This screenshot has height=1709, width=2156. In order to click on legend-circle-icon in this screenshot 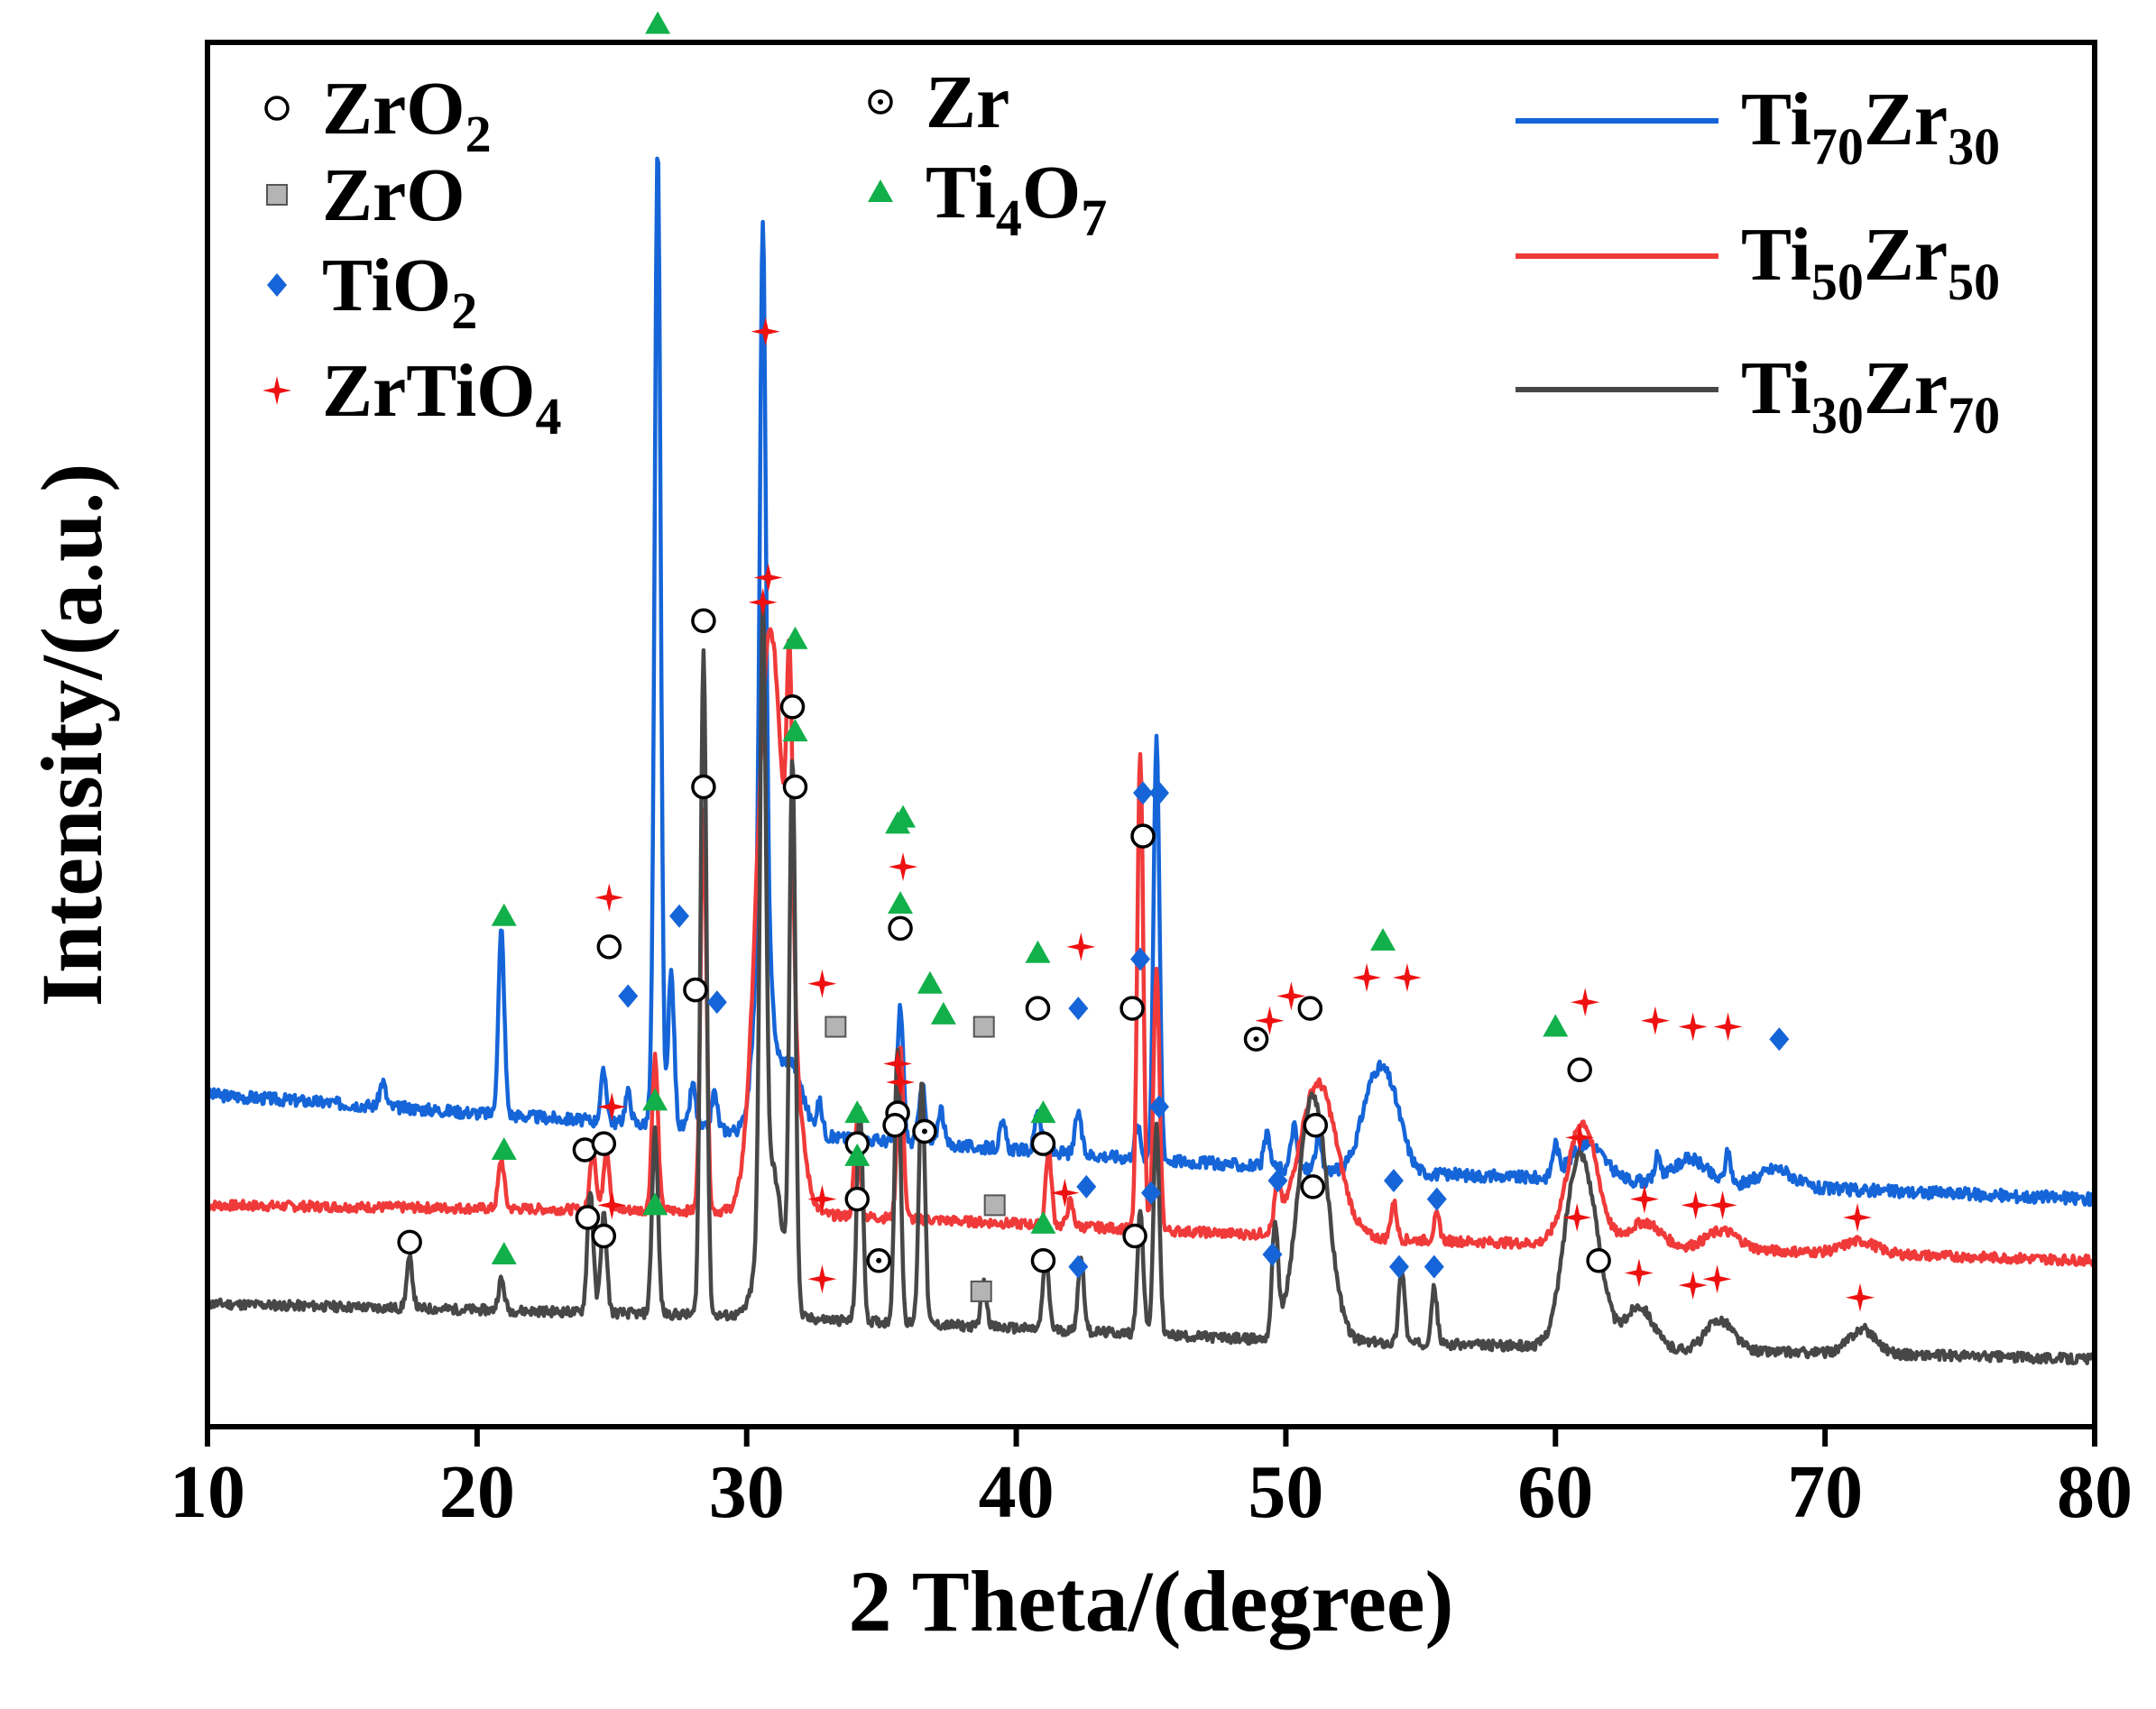, I will do `click(277, 108)`.